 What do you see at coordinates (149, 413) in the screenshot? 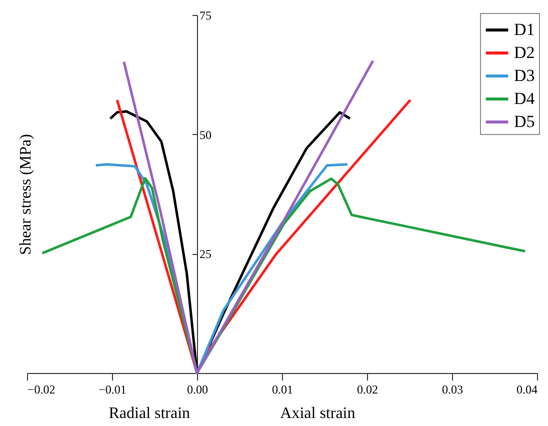
I see `text: Radial strain` at bounding box center [149, 413].